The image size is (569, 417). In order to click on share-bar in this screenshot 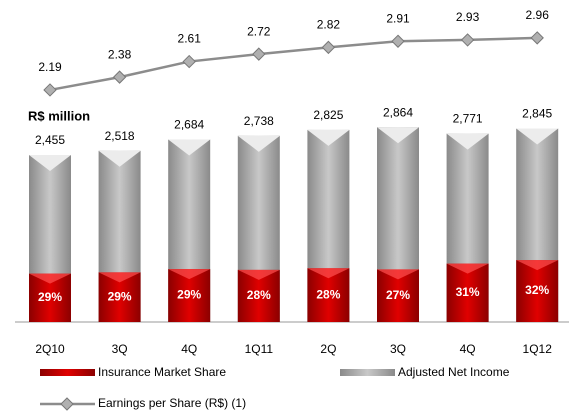, I will do `click(537, 291)`.